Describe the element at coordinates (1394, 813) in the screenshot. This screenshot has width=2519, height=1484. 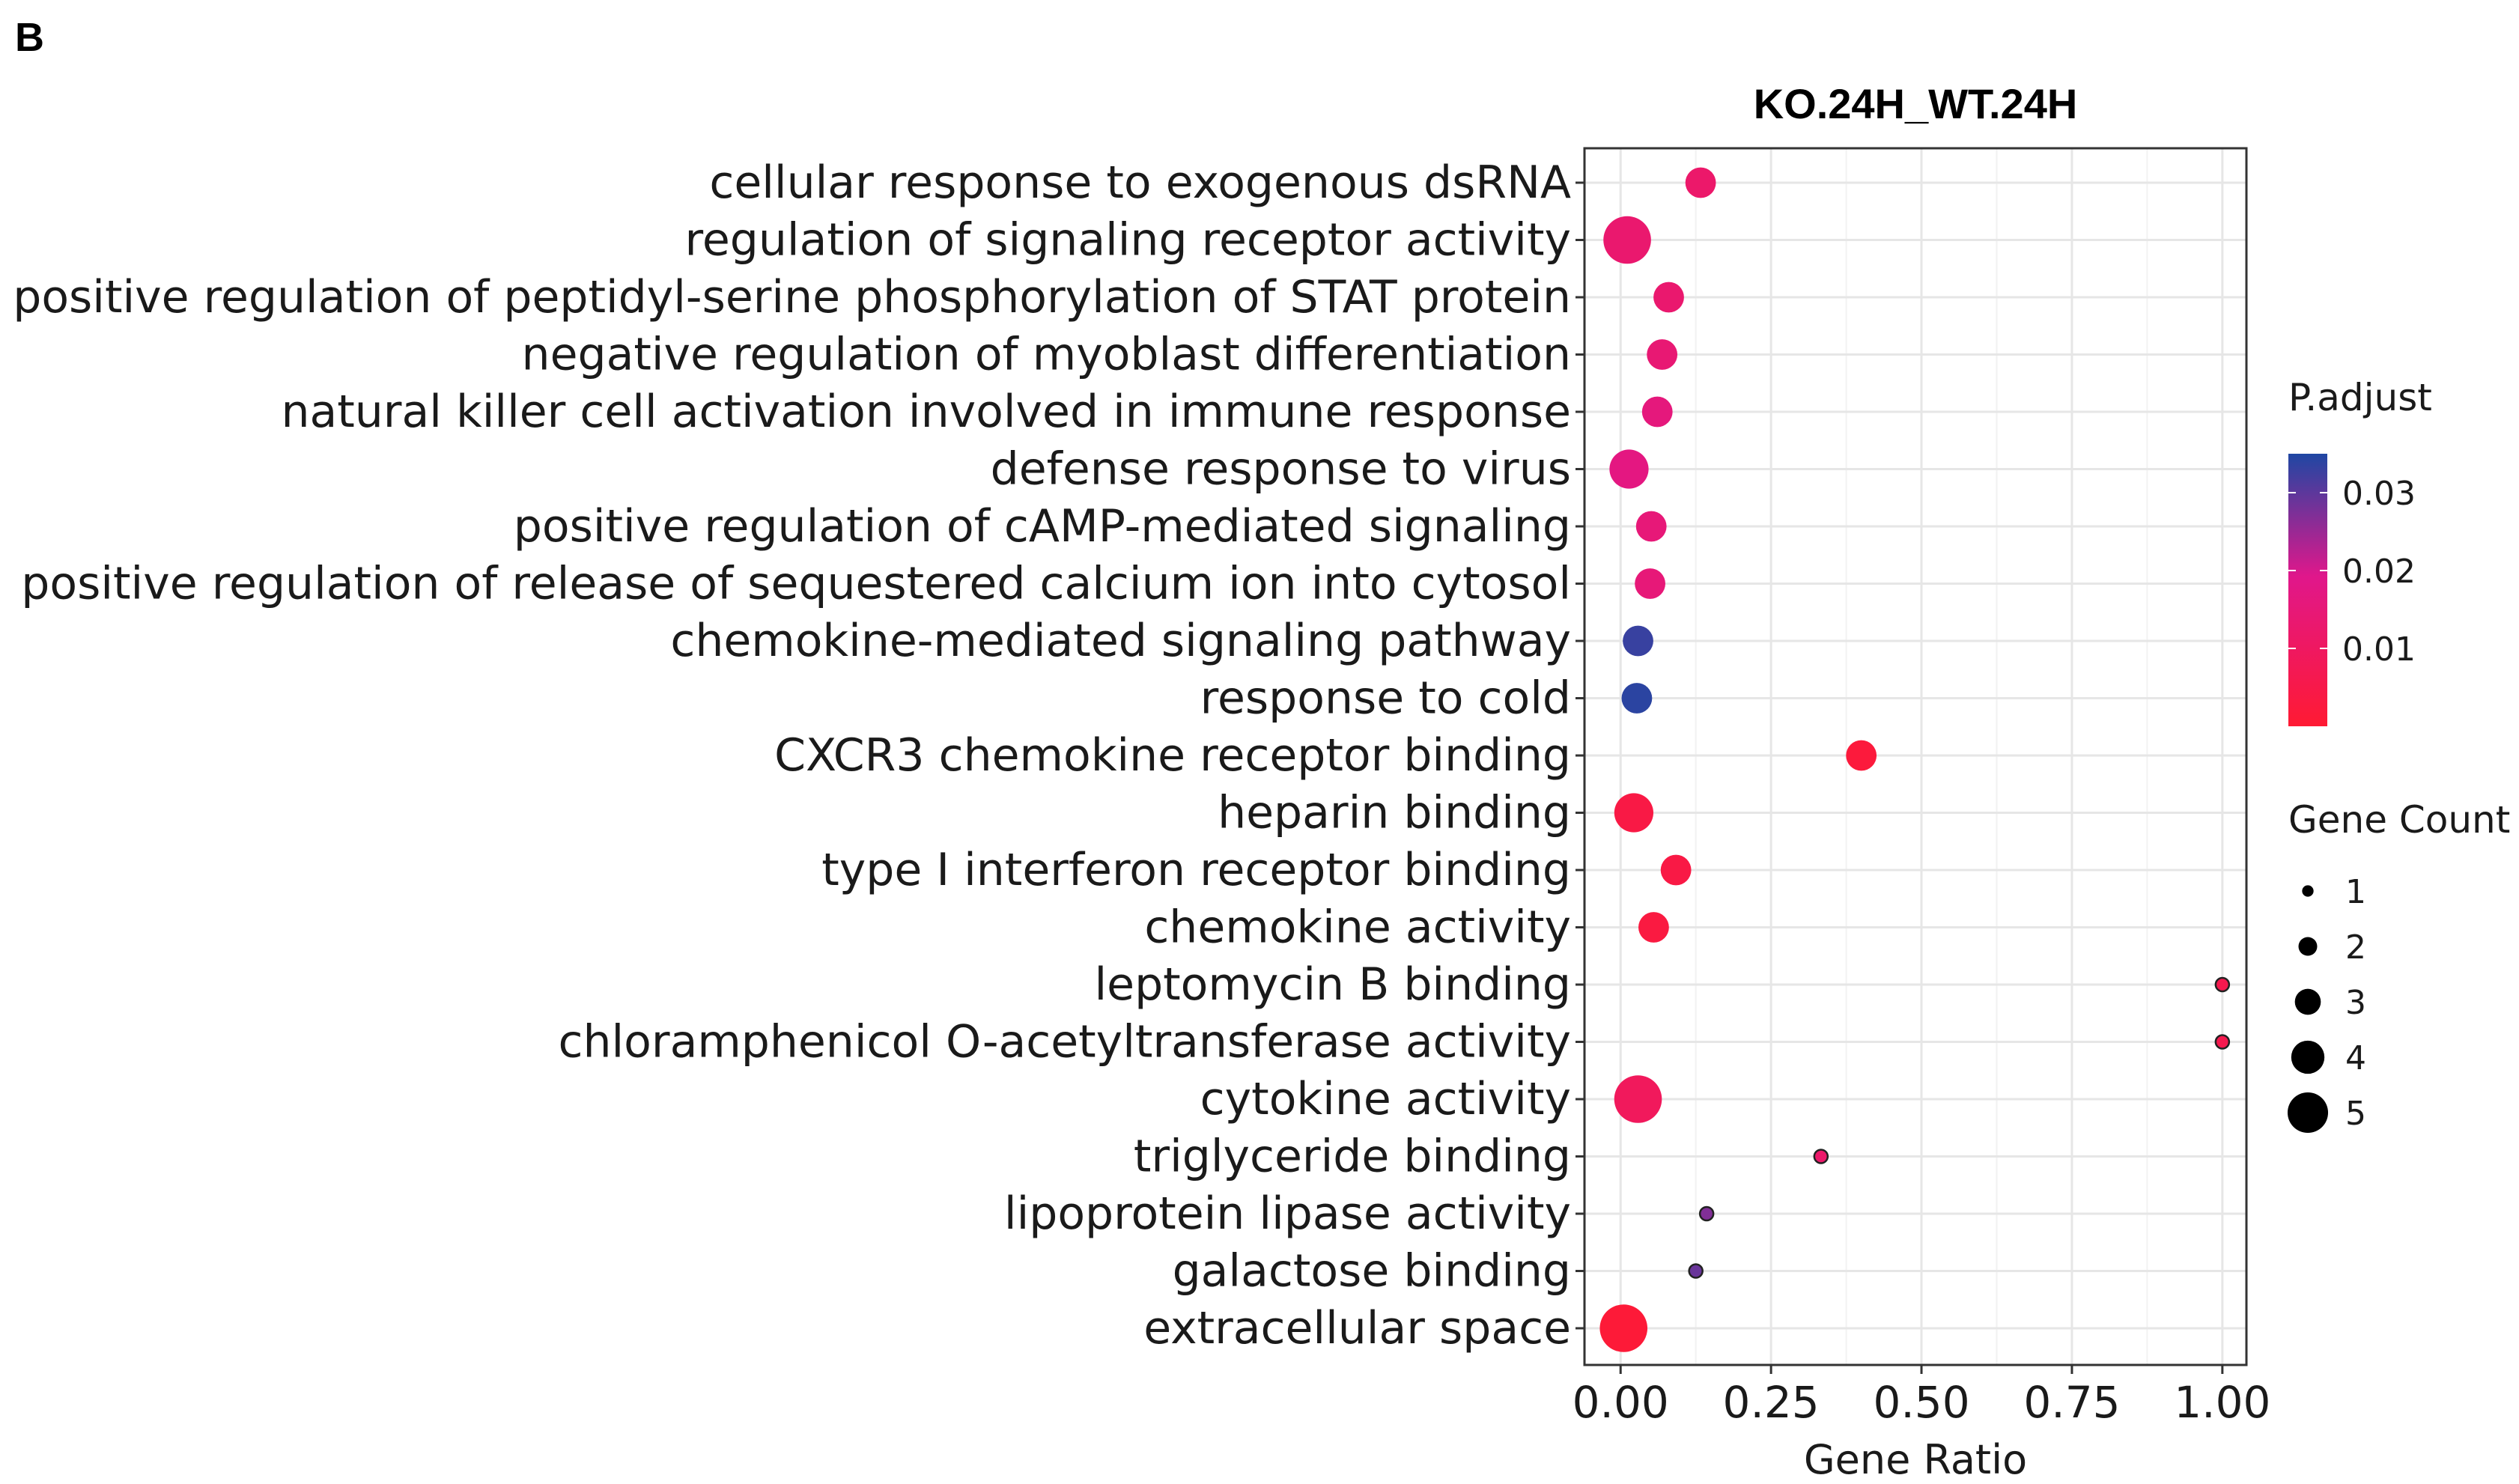
I see `y-axis-category-label: heparin binding` at that location.